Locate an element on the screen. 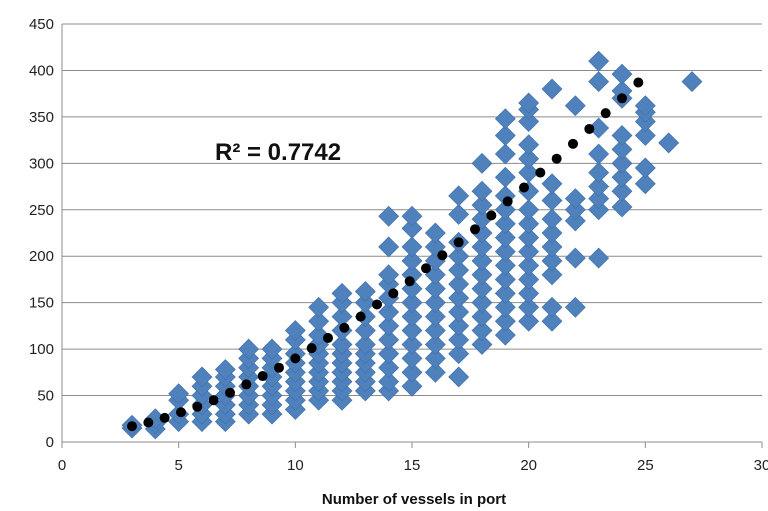 The height and width of the screenshot is (511, 768). y-tick-labels: 0 50 100 150 200 250 300 350 400 450 is located at coordinates (41, 233).